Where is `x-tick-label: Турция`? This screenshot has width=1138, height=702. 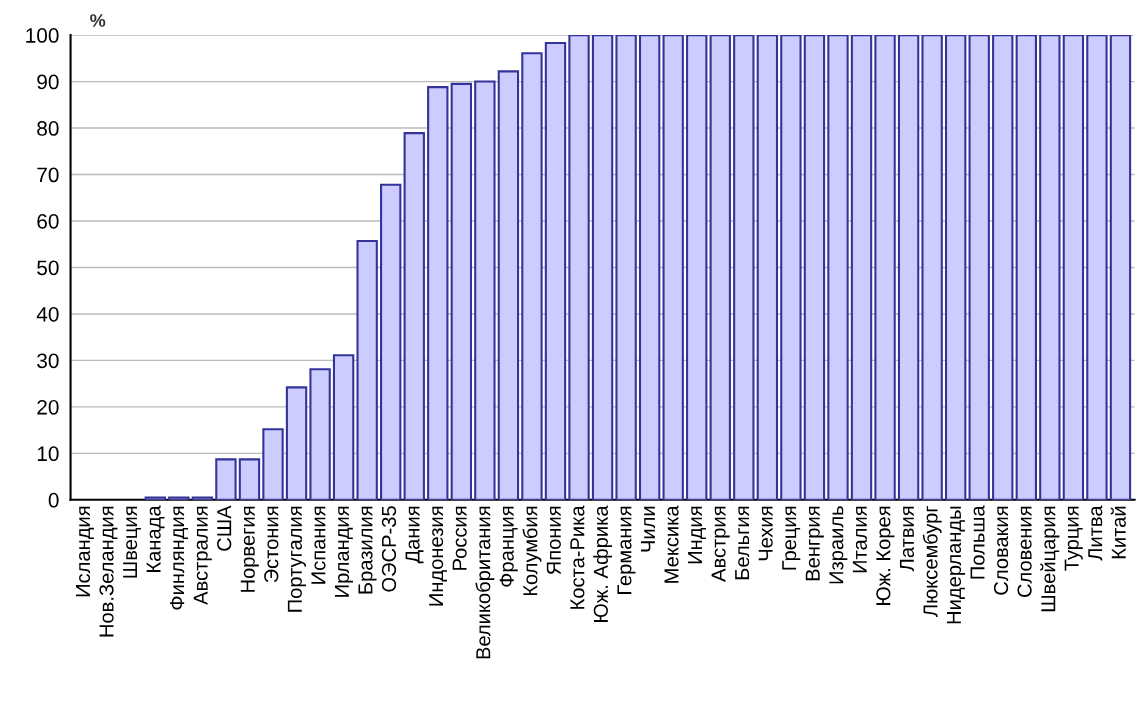
x-tick-label: Турция is located at coordinates (1073, 538).